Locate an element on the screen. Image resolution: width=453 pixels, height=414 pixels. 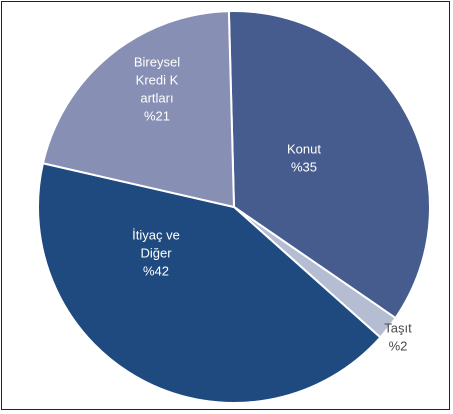
slice-label-4: Bireysel Kredi K artları %21 is located at coordinates (157, 88).